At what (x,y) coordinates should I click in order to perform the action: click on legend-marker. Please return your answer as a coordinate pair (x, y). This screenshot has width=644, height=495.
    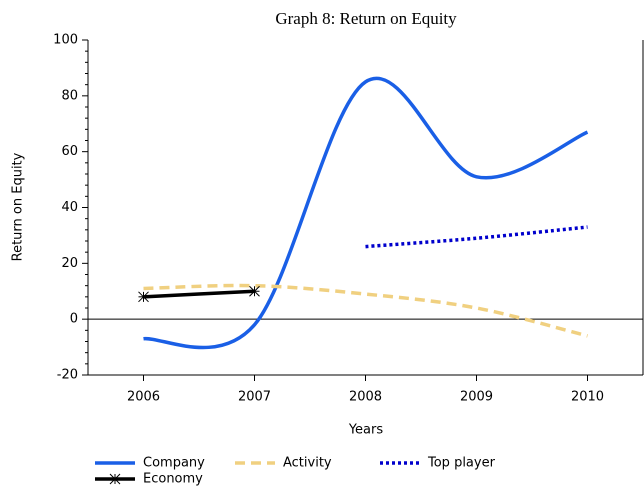
    Looking at the image, I should click on (115, 479).